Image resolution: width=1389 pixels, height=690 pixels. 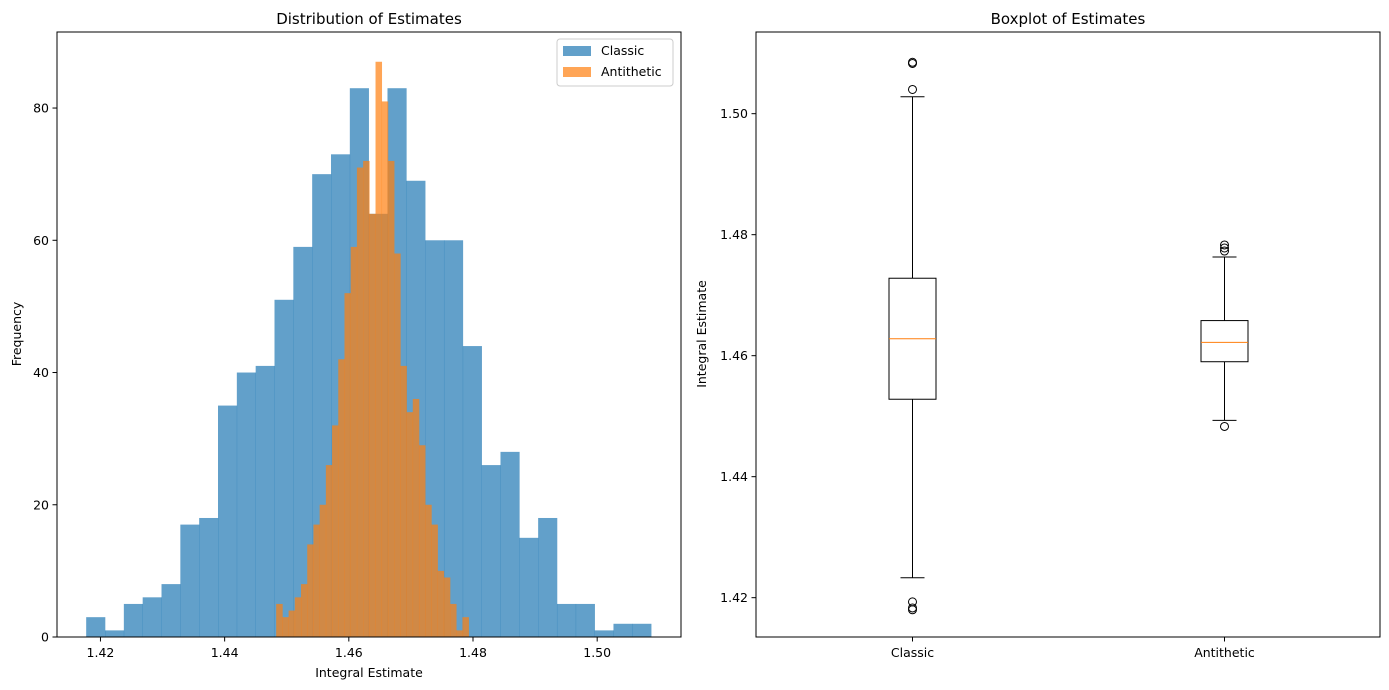 What do you see at coordinates (41, 240) in the screenshot?
I see `histogram-y-tick-label: 60` at bounding box center [41, 240].